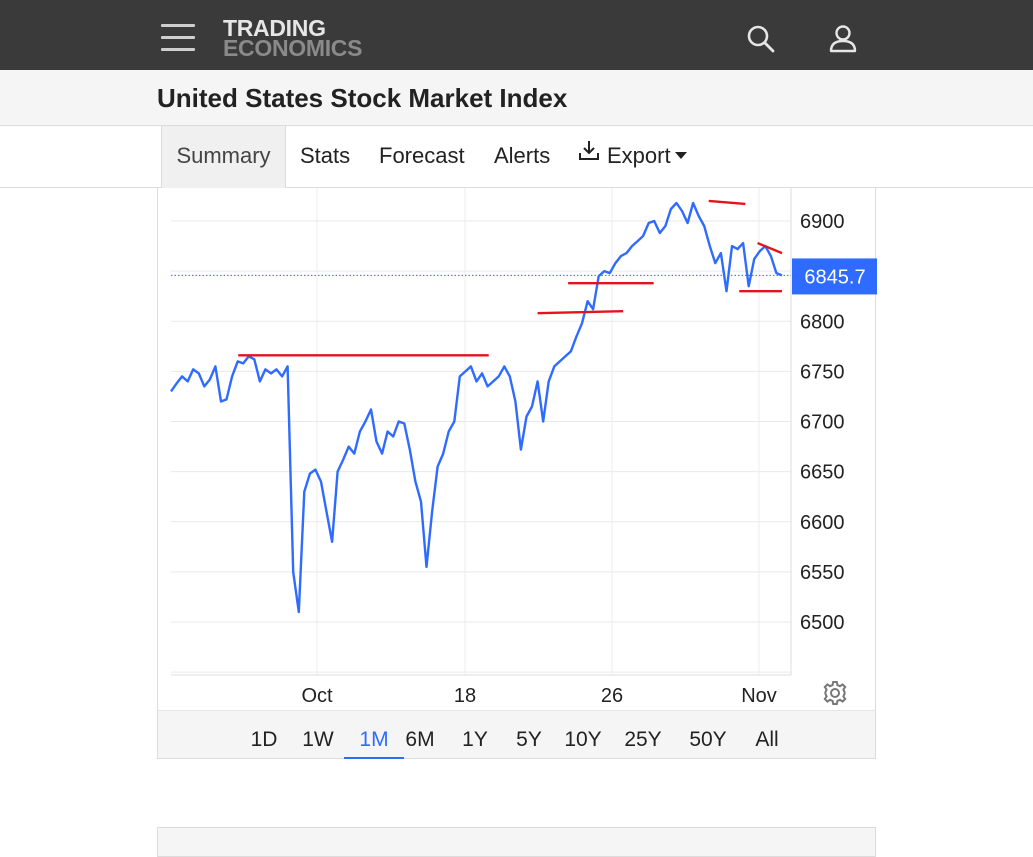  Describe the element at coordinates (767, 739) in the screenshot. I see `range-button-all: All` at that location.